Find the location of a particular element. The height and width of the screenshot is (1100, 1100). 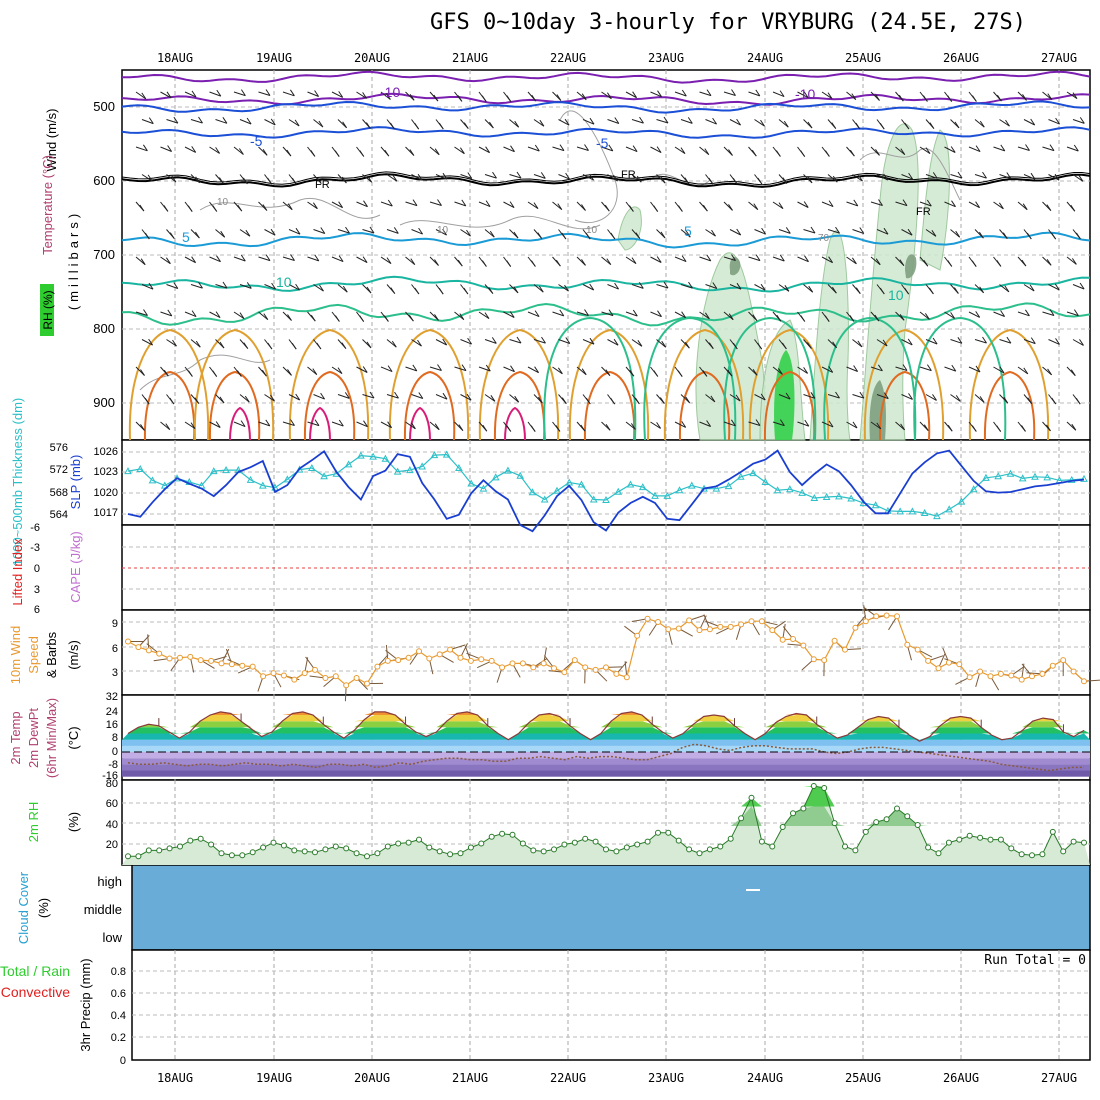

cape-ylabel: CAPE (J/kg) is located at coordinates (75, 567).